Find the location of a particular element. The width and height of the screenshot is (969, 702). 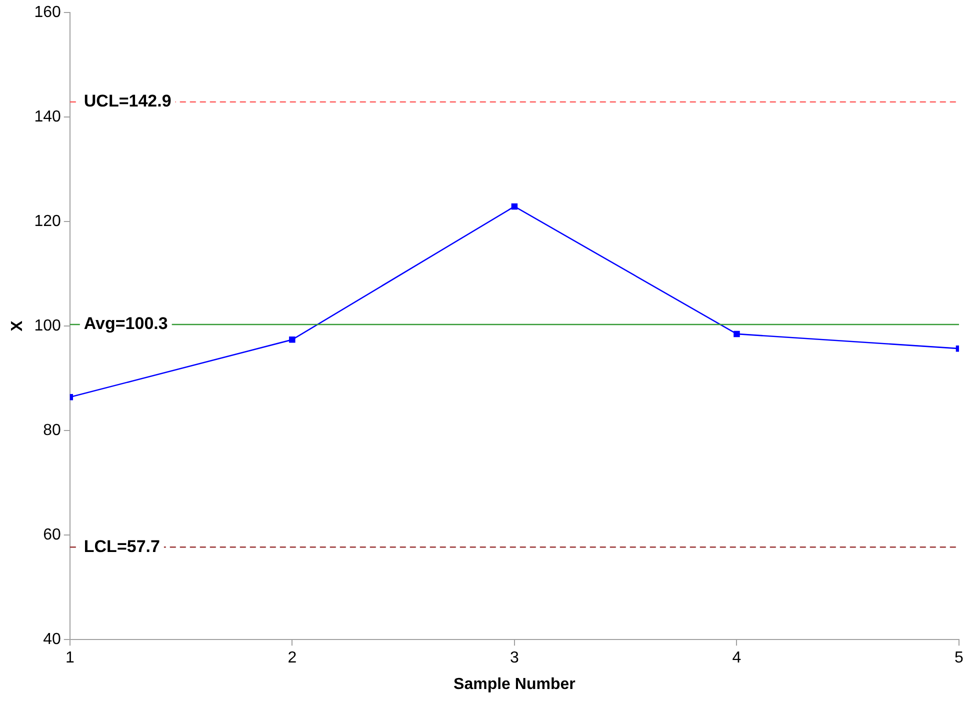

ref-line-label: UCL=142.9 is located at coordinates (128, 101).